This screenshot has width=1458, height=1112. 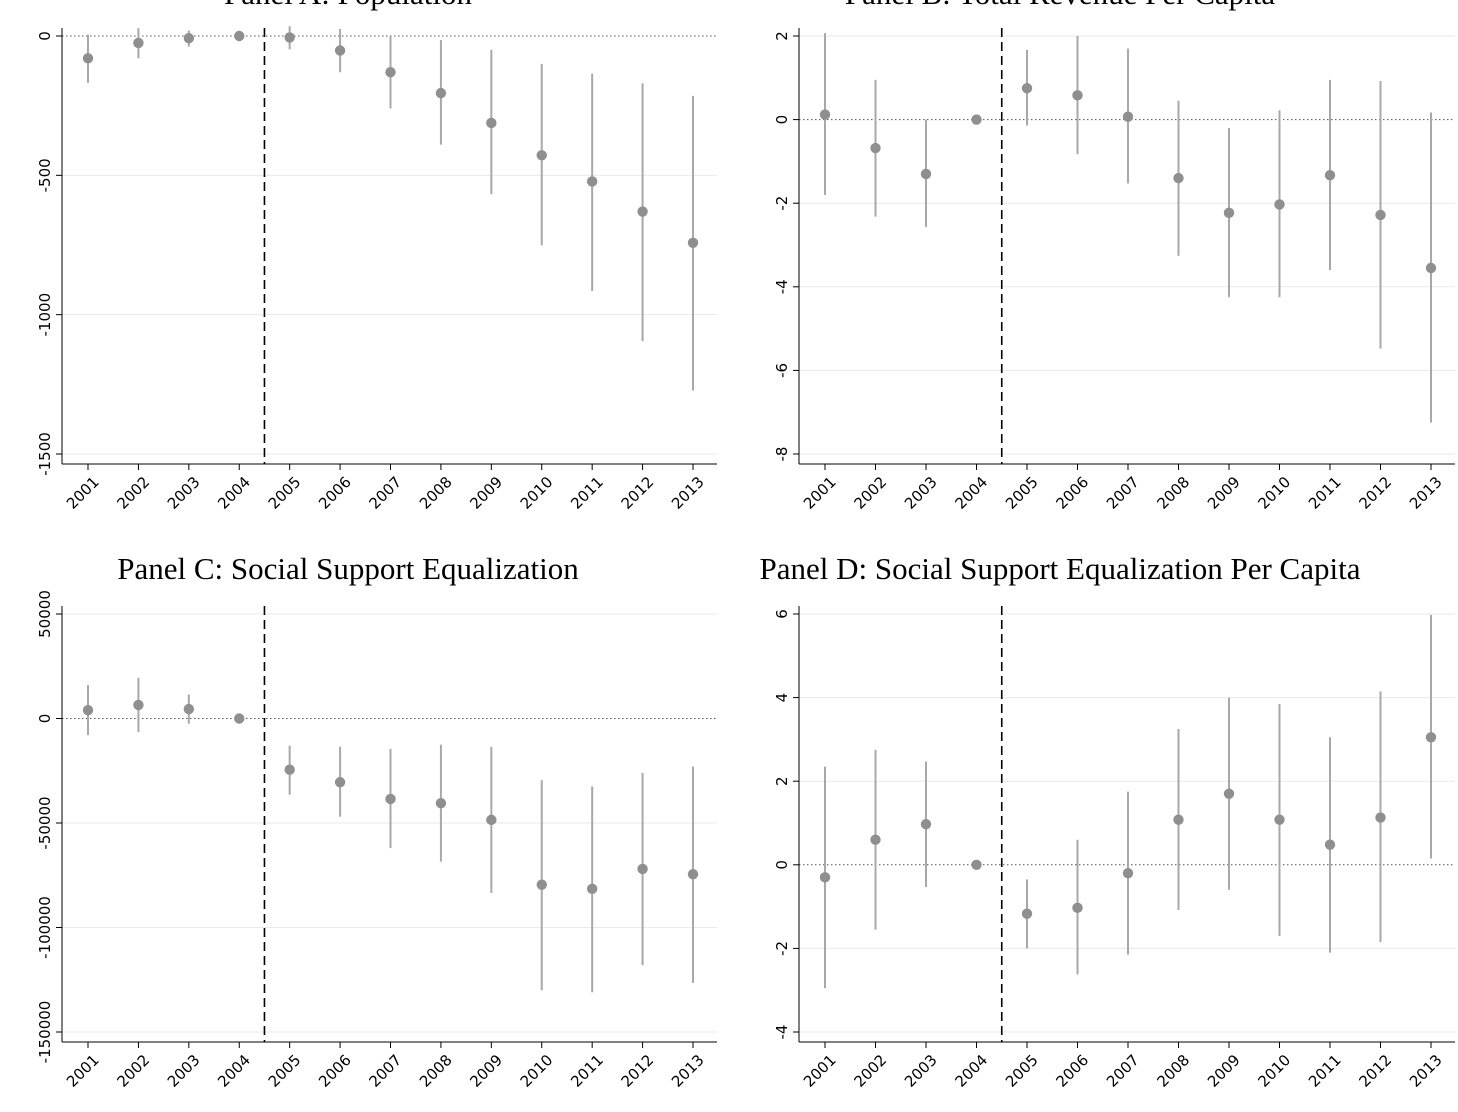 What do you see at coordinates (782, 781) in the screenshot?
I see `panel-d-y-tick-label: 2` at bounding box center [782, 781].